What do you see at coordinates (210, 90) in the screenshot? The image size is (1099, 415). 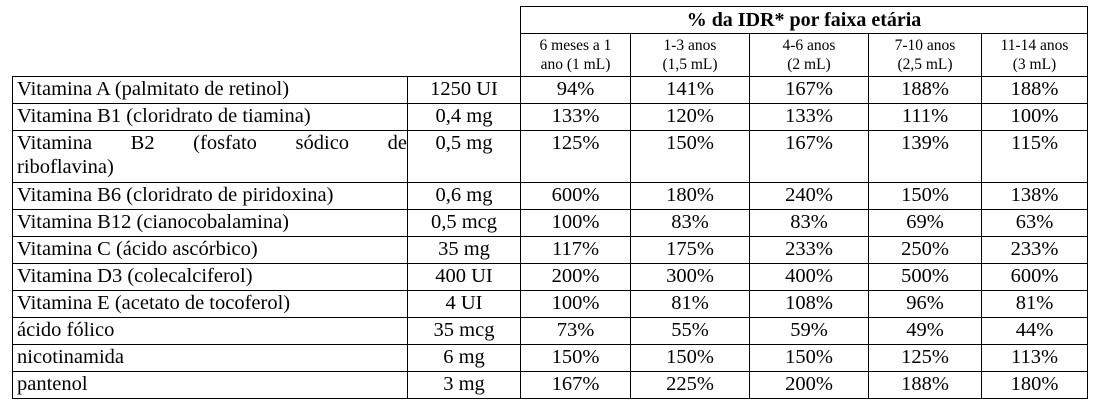 I see `vitamin-name: Vitamina A (palmitato de retinol)` at bounding box center [210, 90].